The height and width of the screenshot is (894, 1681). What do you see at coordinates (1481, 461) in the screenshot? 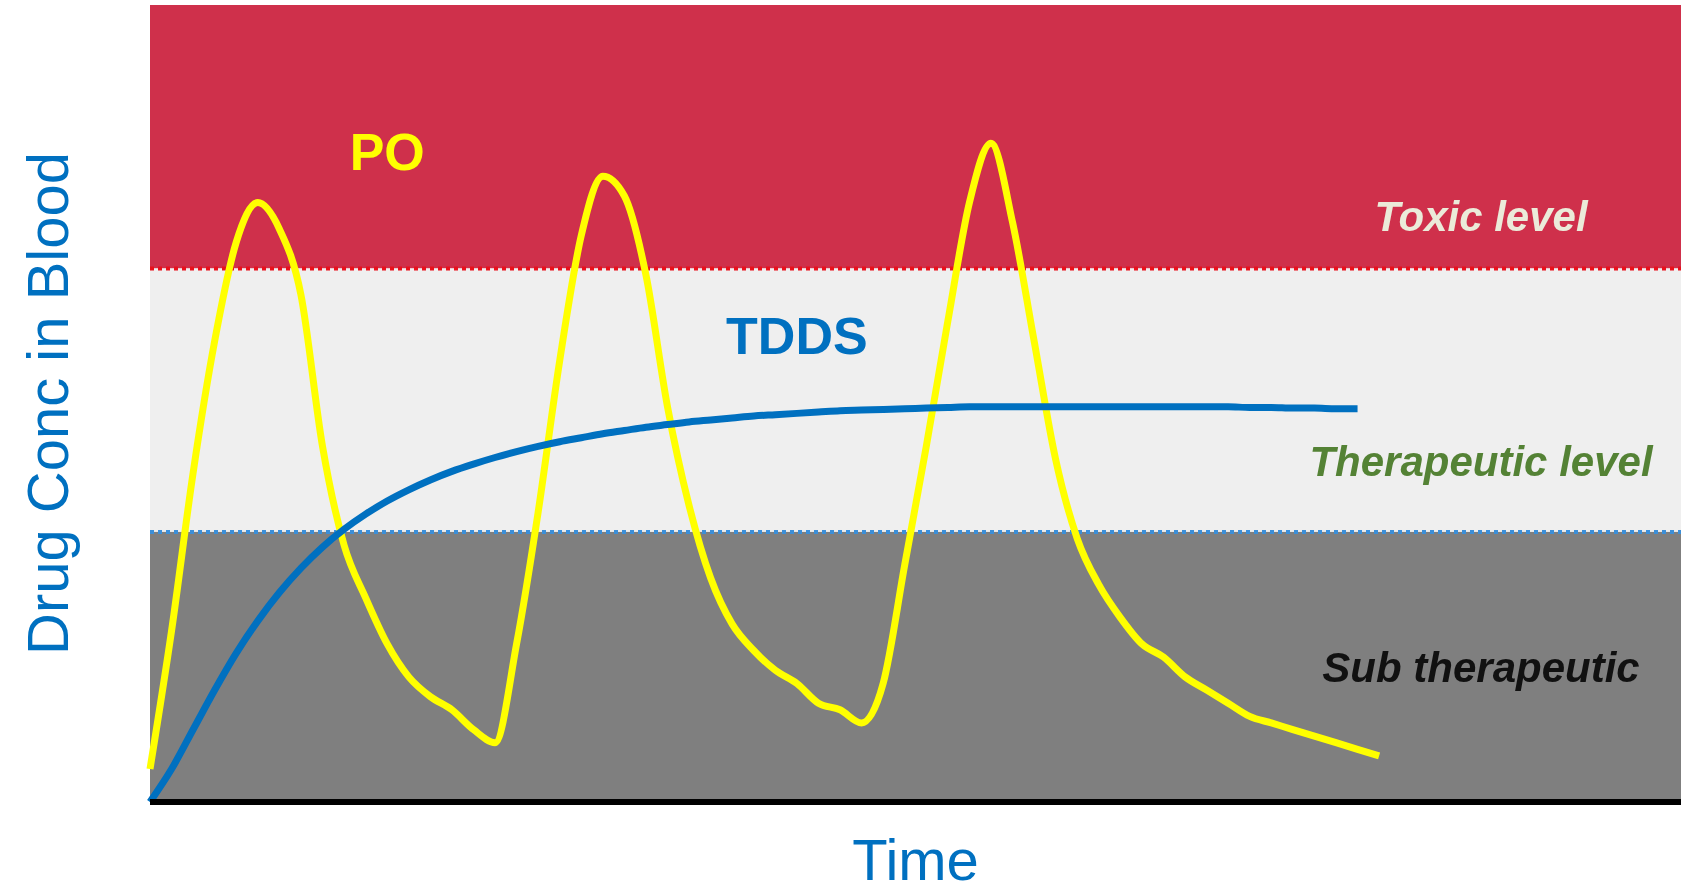
I see `band-label: Therapeutic level` at bounding box center [1481, 461].